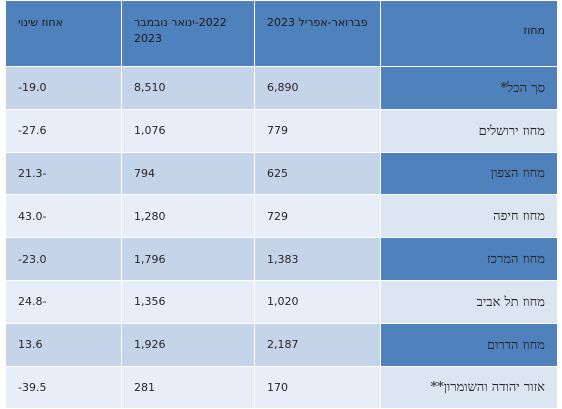 The width and height of the screenshot is (562, 409). I want to click on previous-period-value: 8,510, so click(188, 88).